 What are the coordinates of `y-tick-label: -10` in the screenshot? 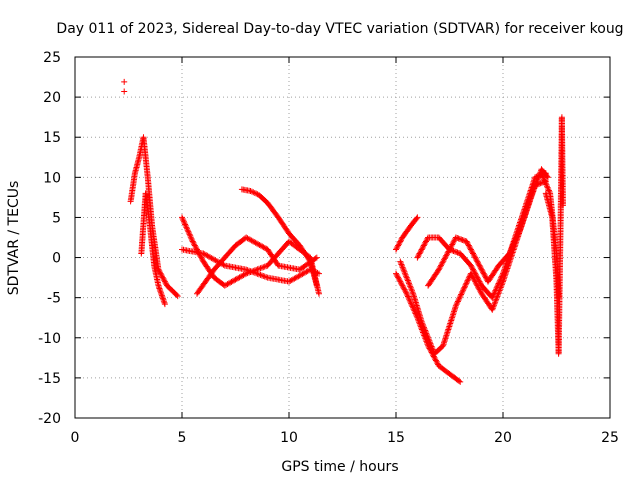 It's located at (49, 339).